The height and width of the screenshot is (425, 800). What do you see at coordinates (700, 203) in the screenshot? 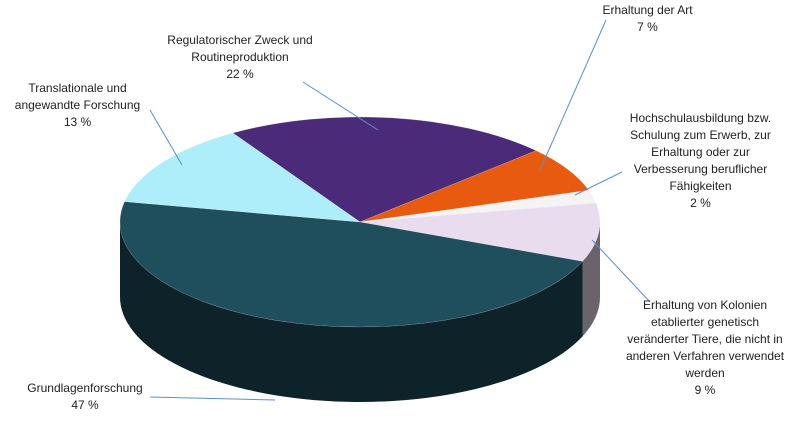
I see `value-label: 2 %` at bounding box center [700, 203].